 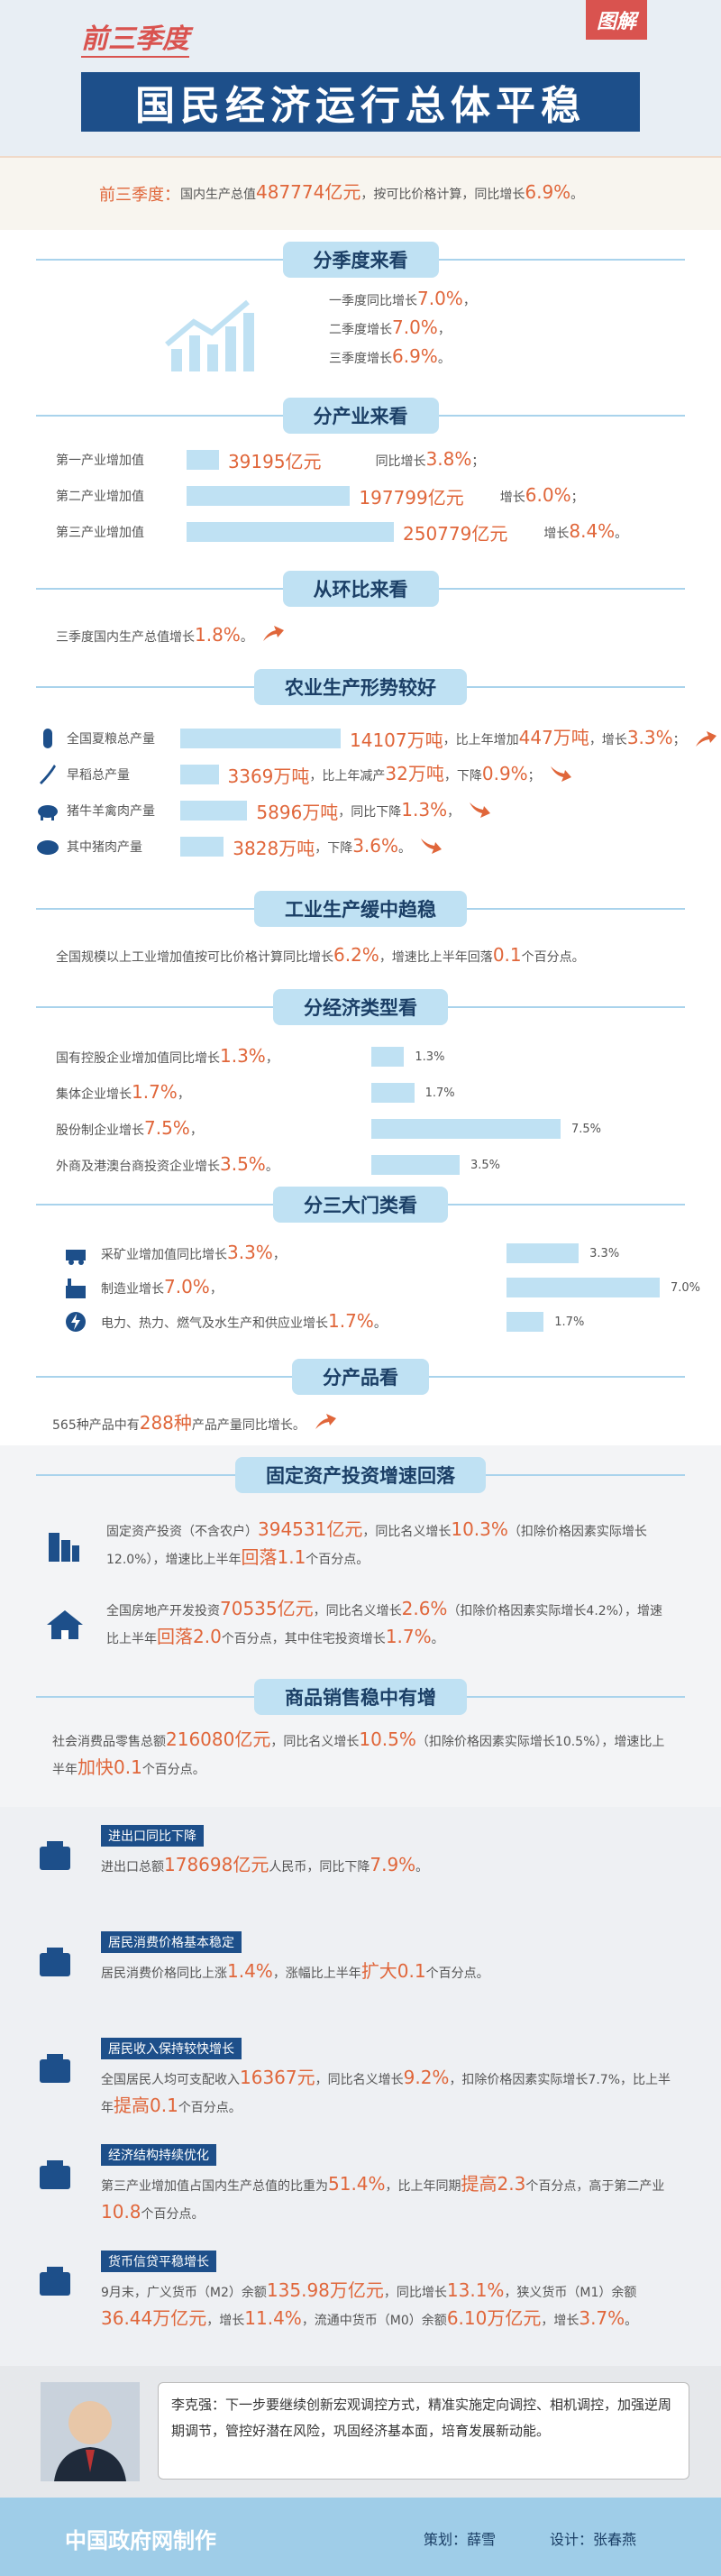 What do you see at coordinates (100, 1130) in the screenshot?
I see `text-run: 股份制企业增长` at bounding box center [100, 1130].